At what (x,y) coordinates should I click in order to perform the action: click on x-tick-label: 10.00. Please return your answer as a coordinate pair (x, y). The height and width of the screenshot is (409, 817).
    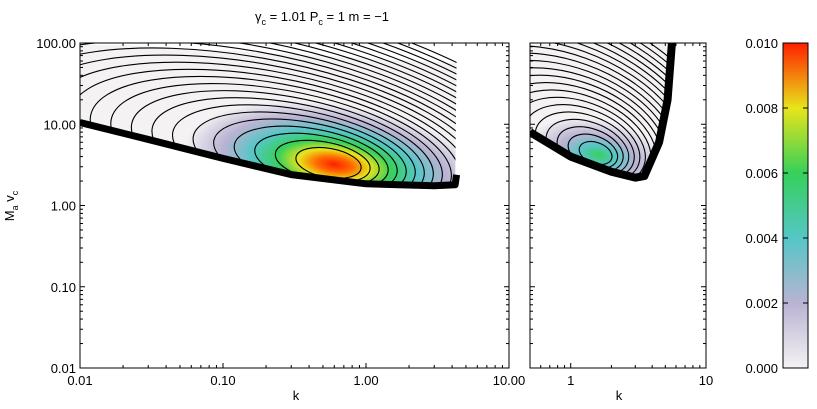
    Looking at the image, I should click on (509, 380).